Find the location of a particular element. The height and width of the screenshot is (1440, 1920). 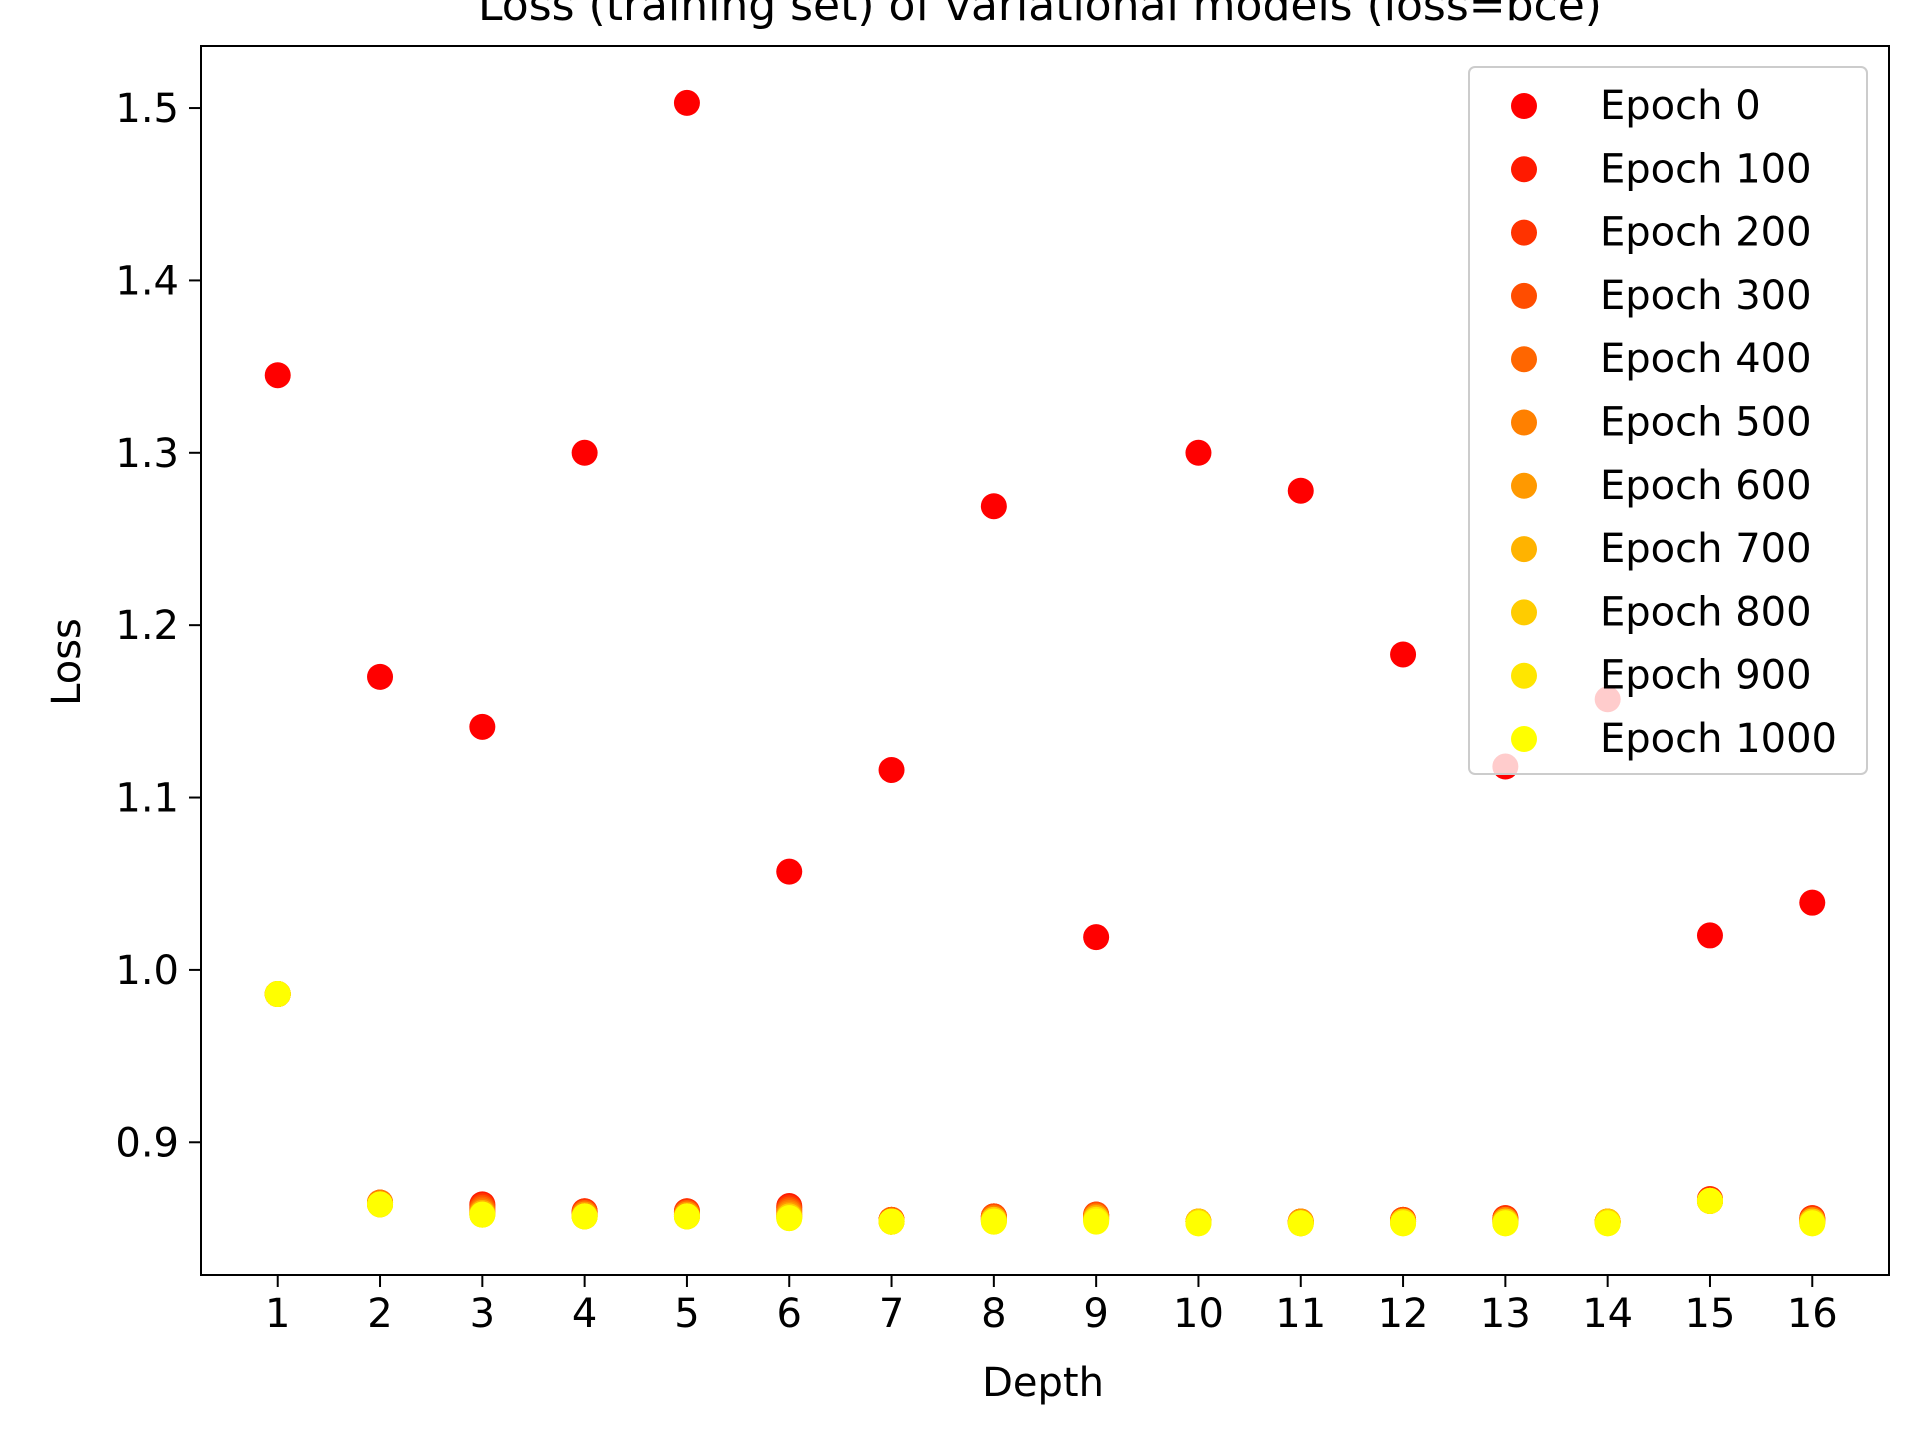

y-tick-label: 0.9 is located at coordinates (147, 1143).